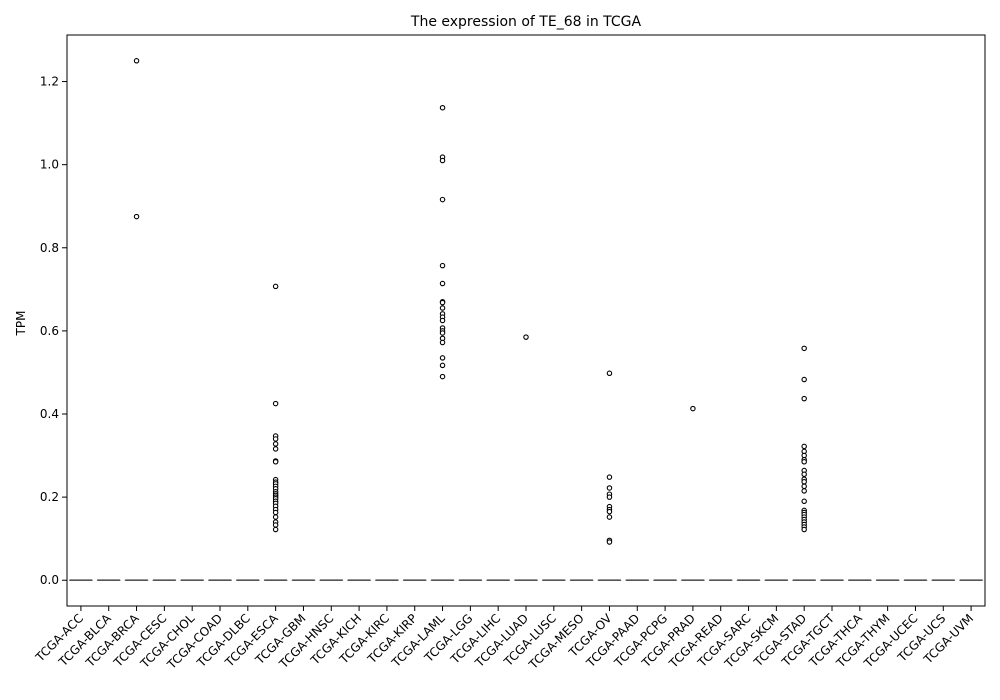 This screenshot has height=700, width=1000. I want to click on y-tick-label: 0.8, so click(49, 248).